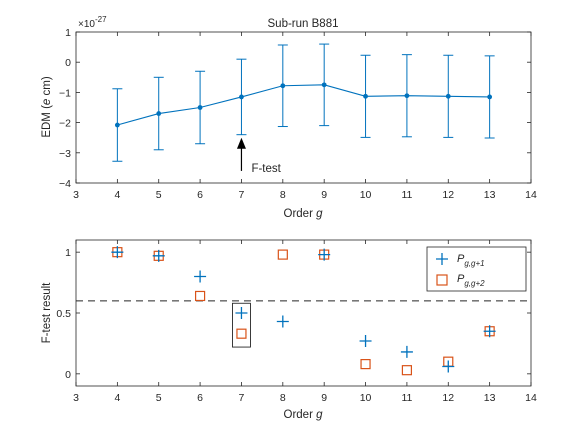 This screenshot has width=581, height=441. Describe the element at coordinates (68, 63) in the screenshot. I see `top-y-tick-label: 0` at that location.